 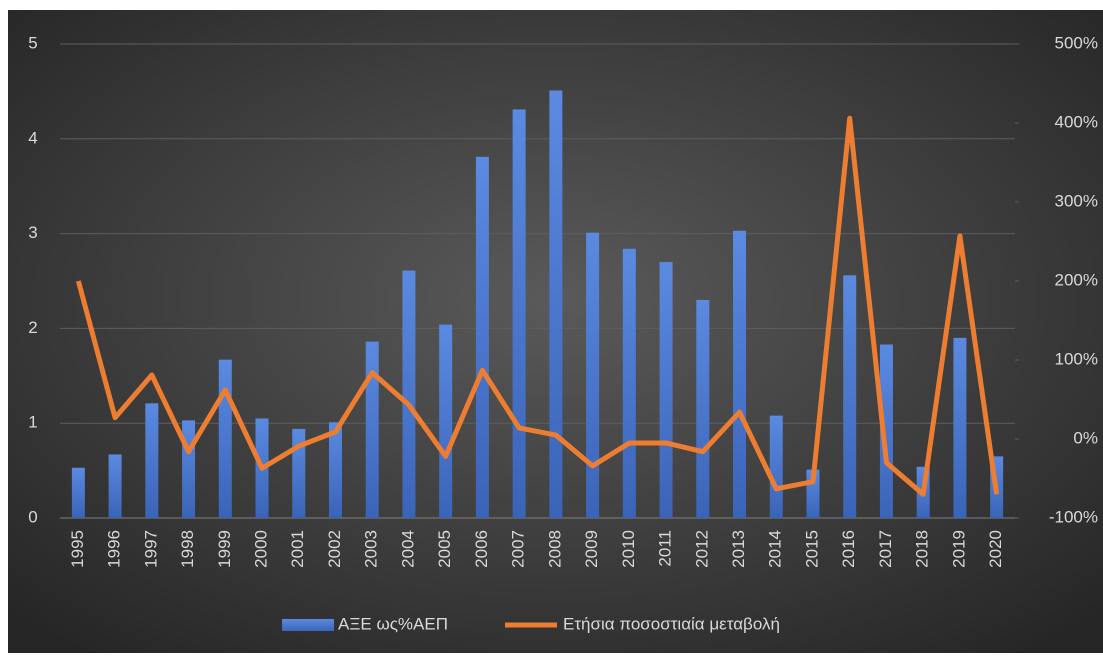 I want to click on x-tick-label: 2013, so click(x=738, y=549).